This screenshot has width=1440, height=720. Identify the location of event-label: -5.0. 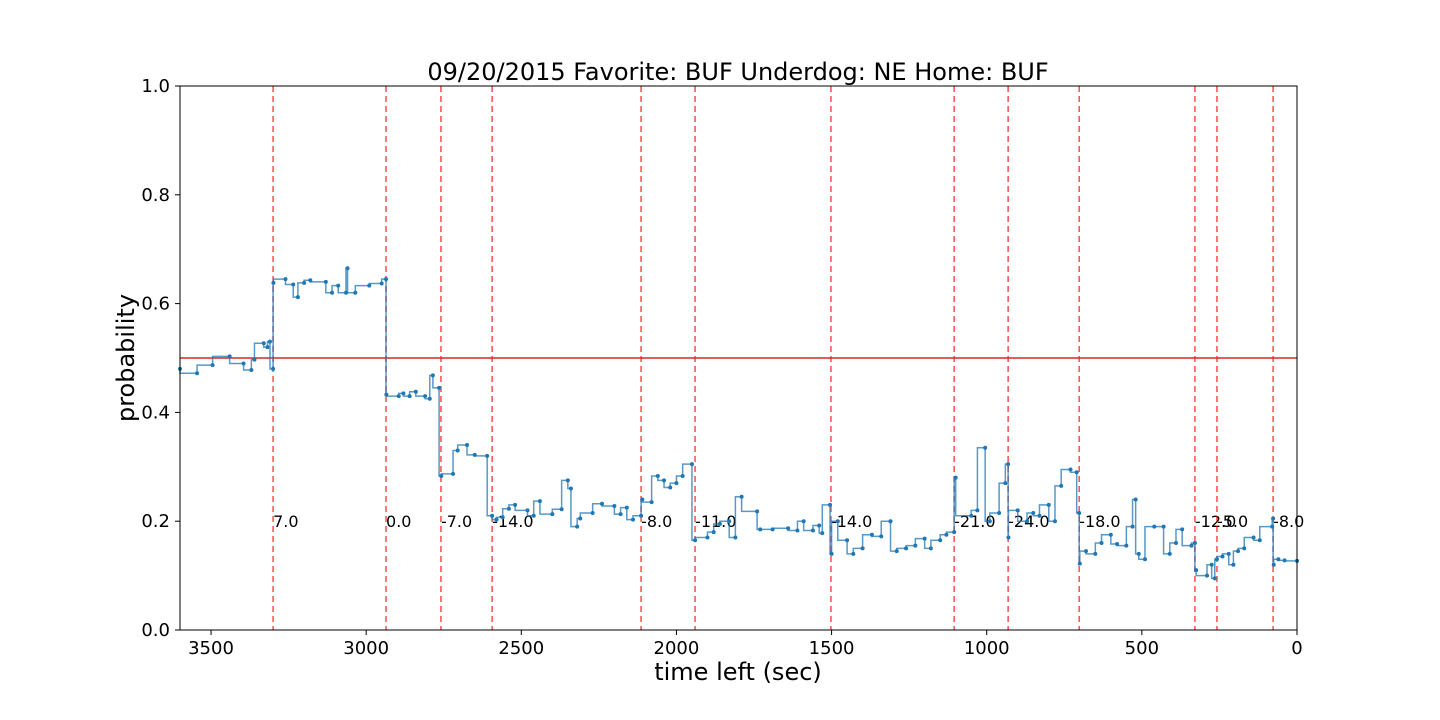
(1232, 521).